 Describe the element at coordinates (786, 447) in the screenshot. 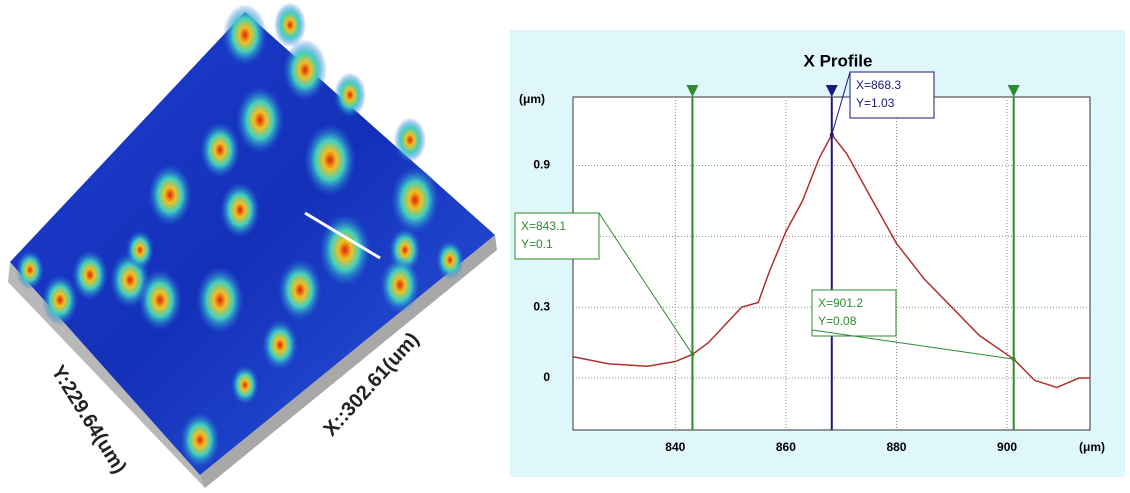

I see `x-tick-label: 860` at that location.